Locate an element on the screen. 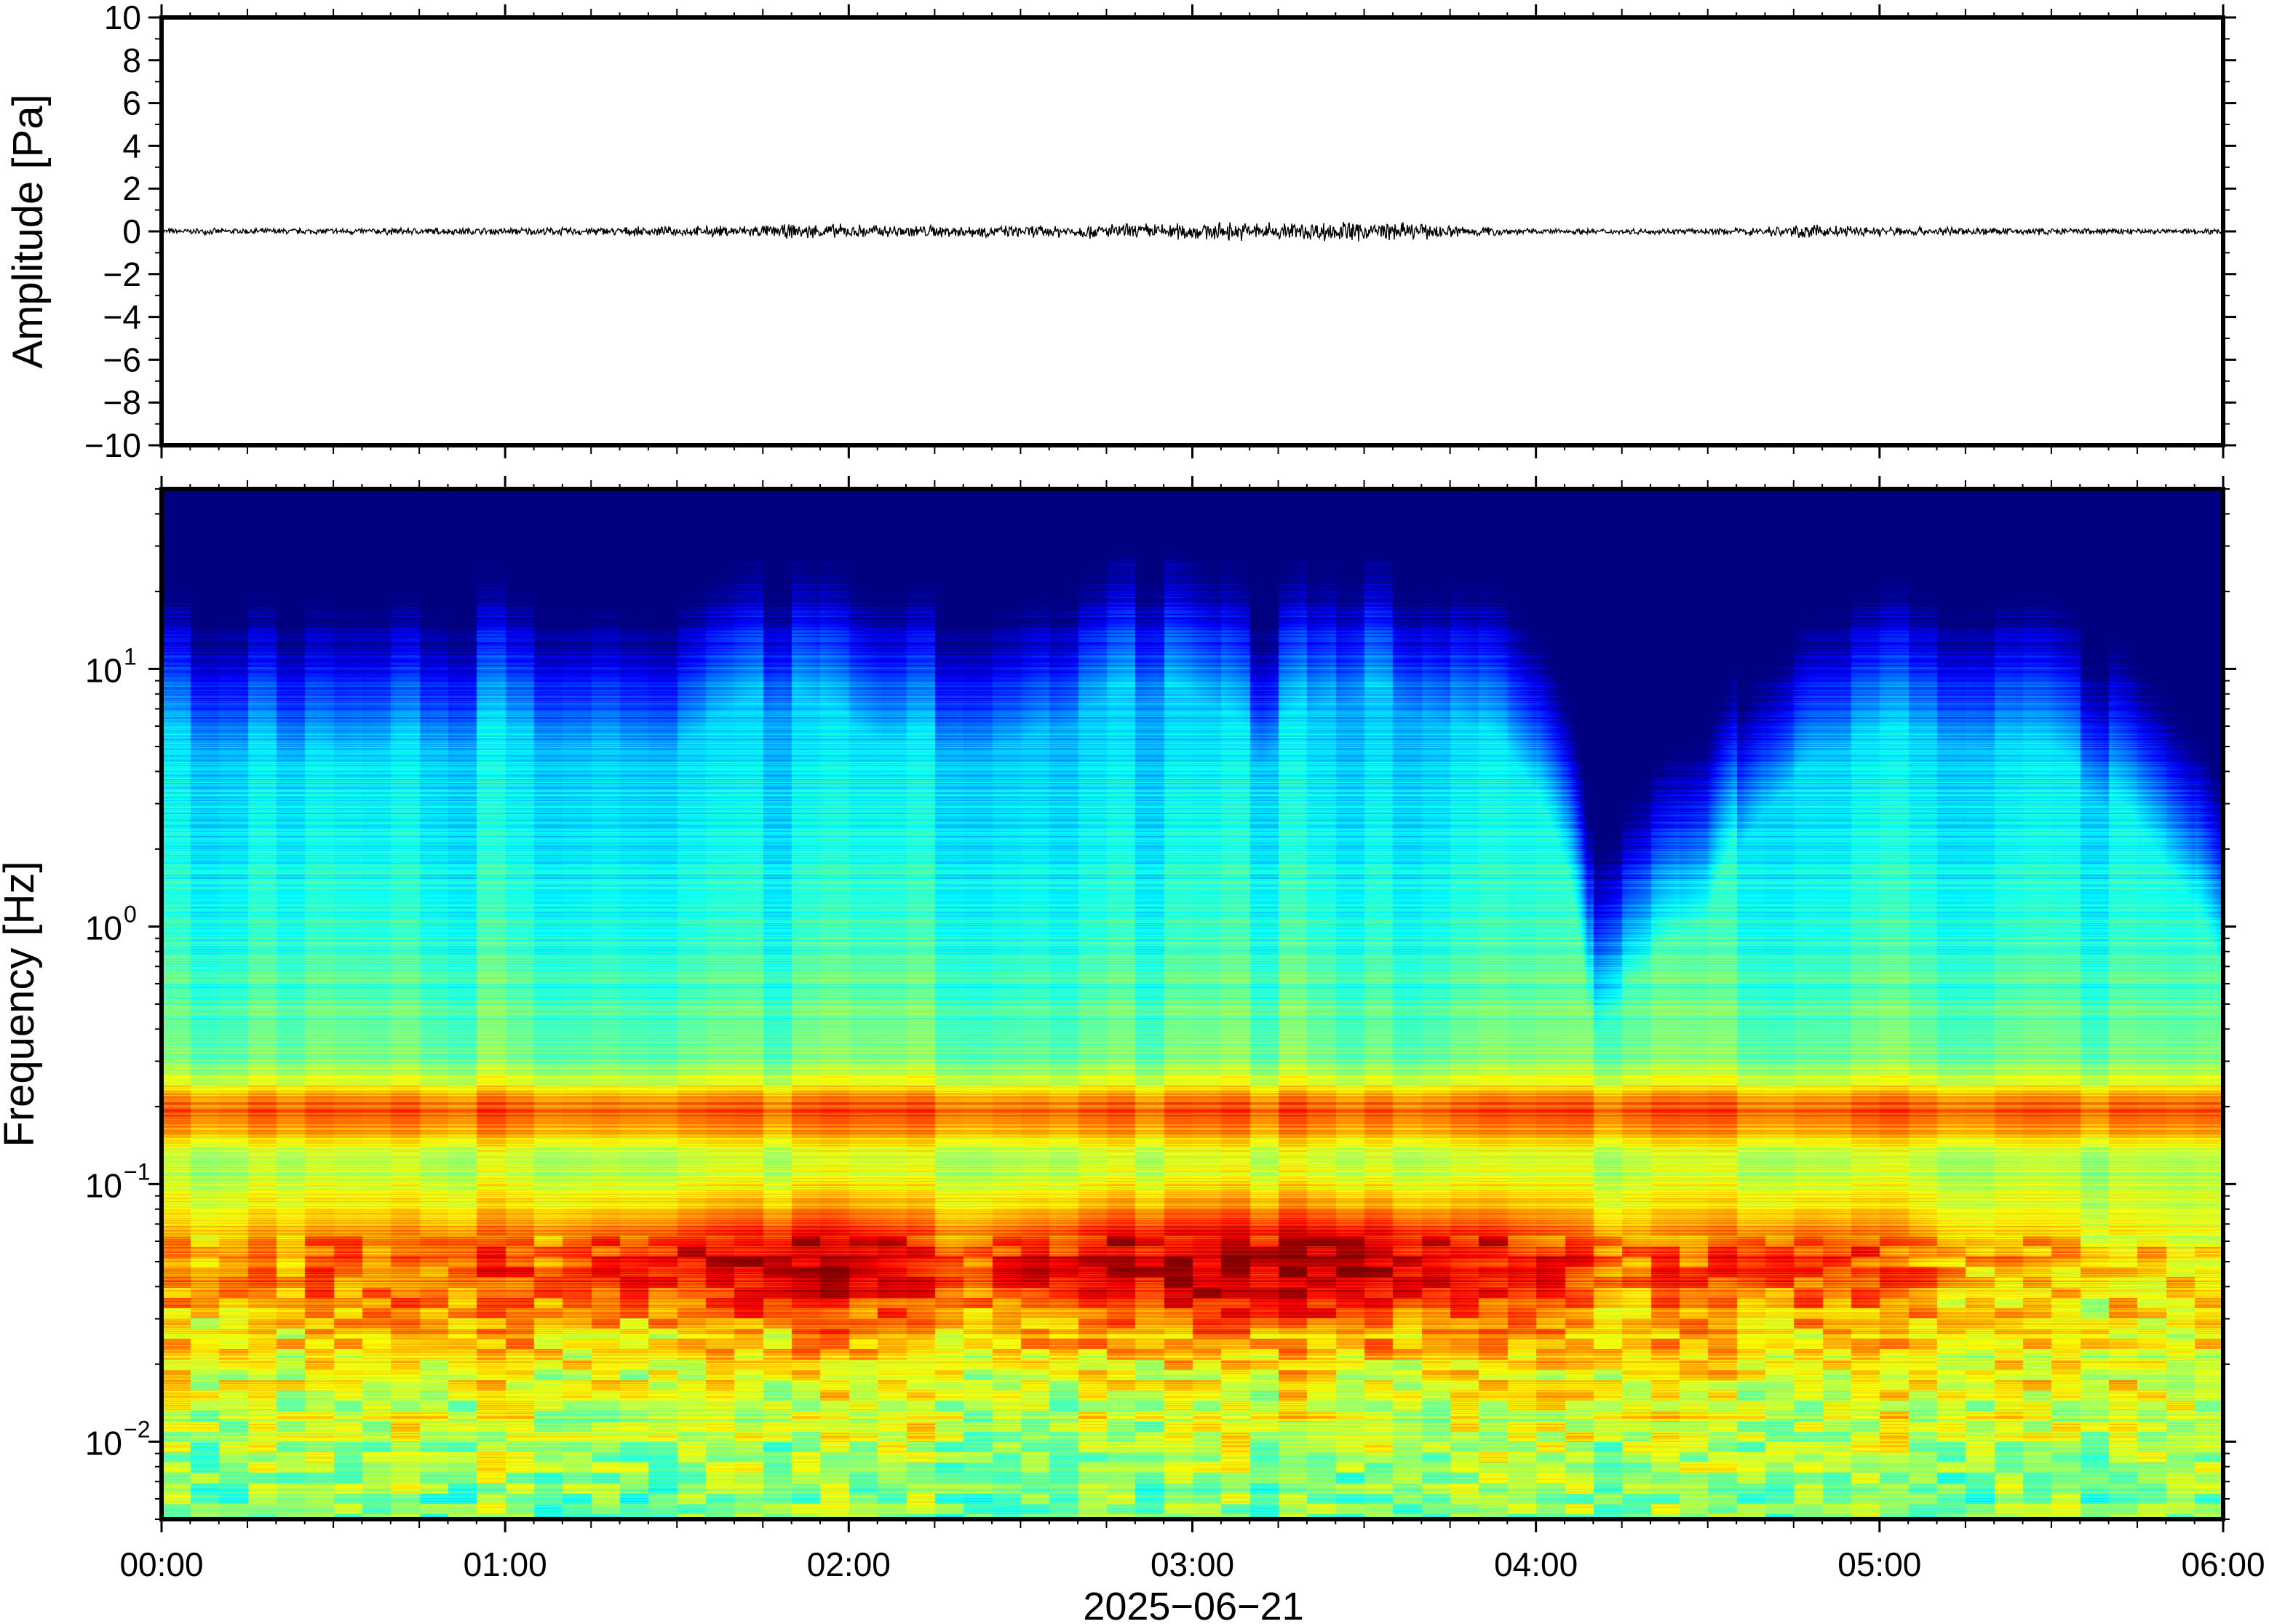  waveform-y-tick-label: 2 is located at coordinates (131, 188).